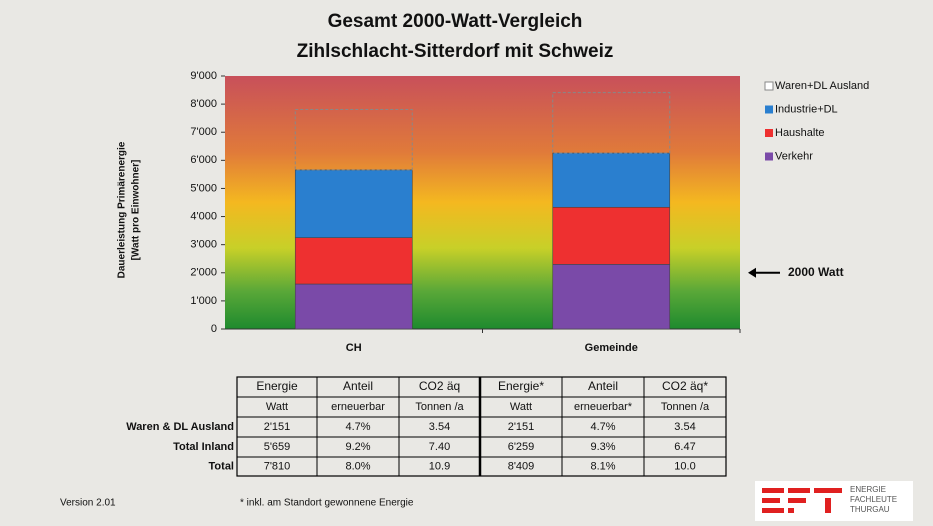  What do you see at coordinates (806, 109) in the screenshot?
I see `legend-label: Industrie+DL` at bounding box center [806, 109].